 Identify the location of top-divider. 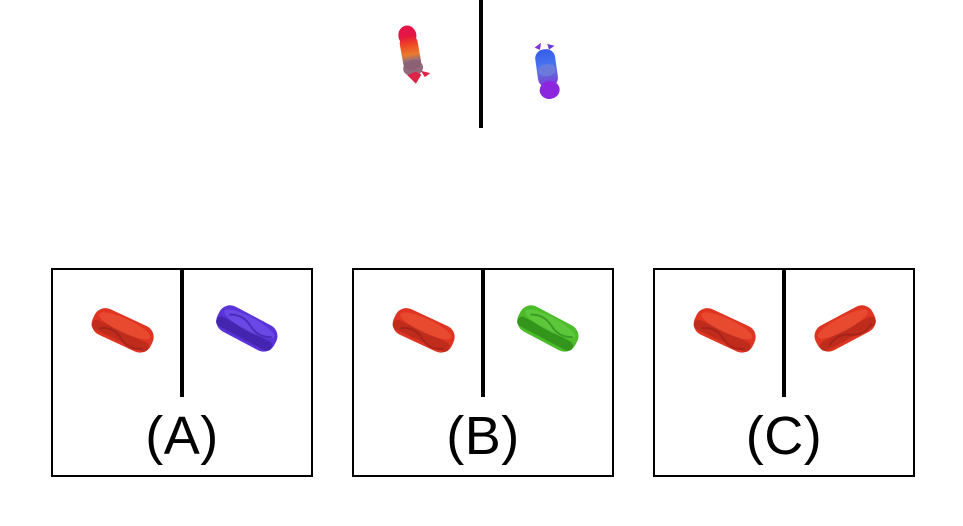
(481, 64).